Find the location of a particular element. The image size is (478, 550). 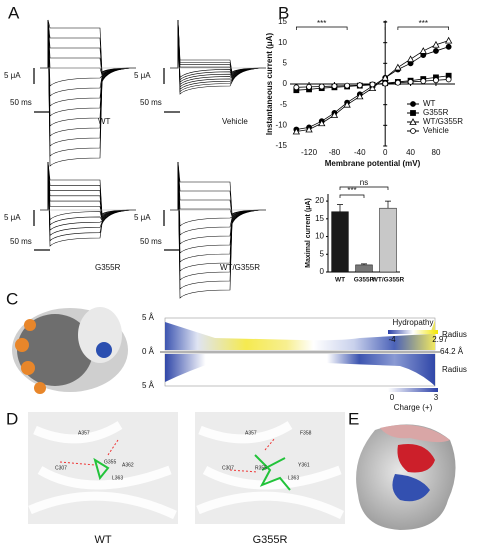

x-tick-label: -40 is located at coordinates (360, 152).